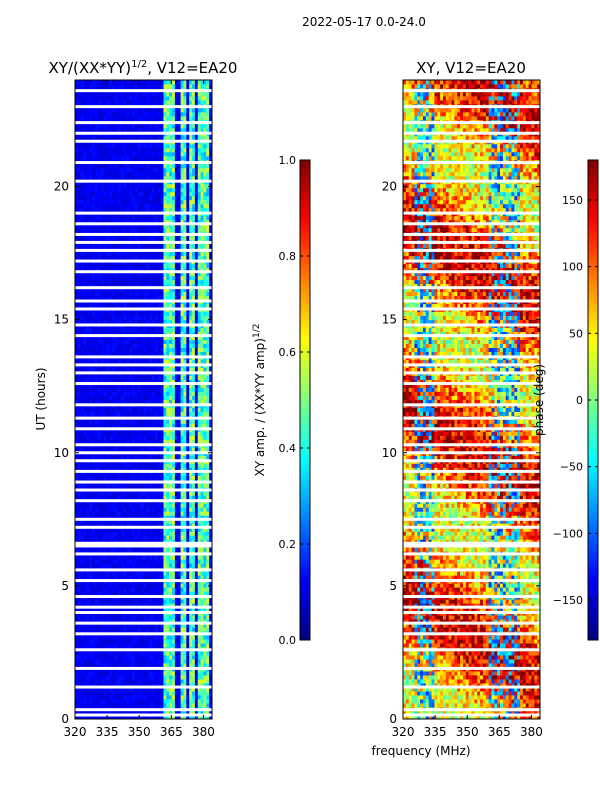 This screenshot has height=800, width=600. Describe the element at coordinates (364, 22) in the screenshot. I see `figure-suptitle: 2022-05-17 0.0-24.0` at that location.